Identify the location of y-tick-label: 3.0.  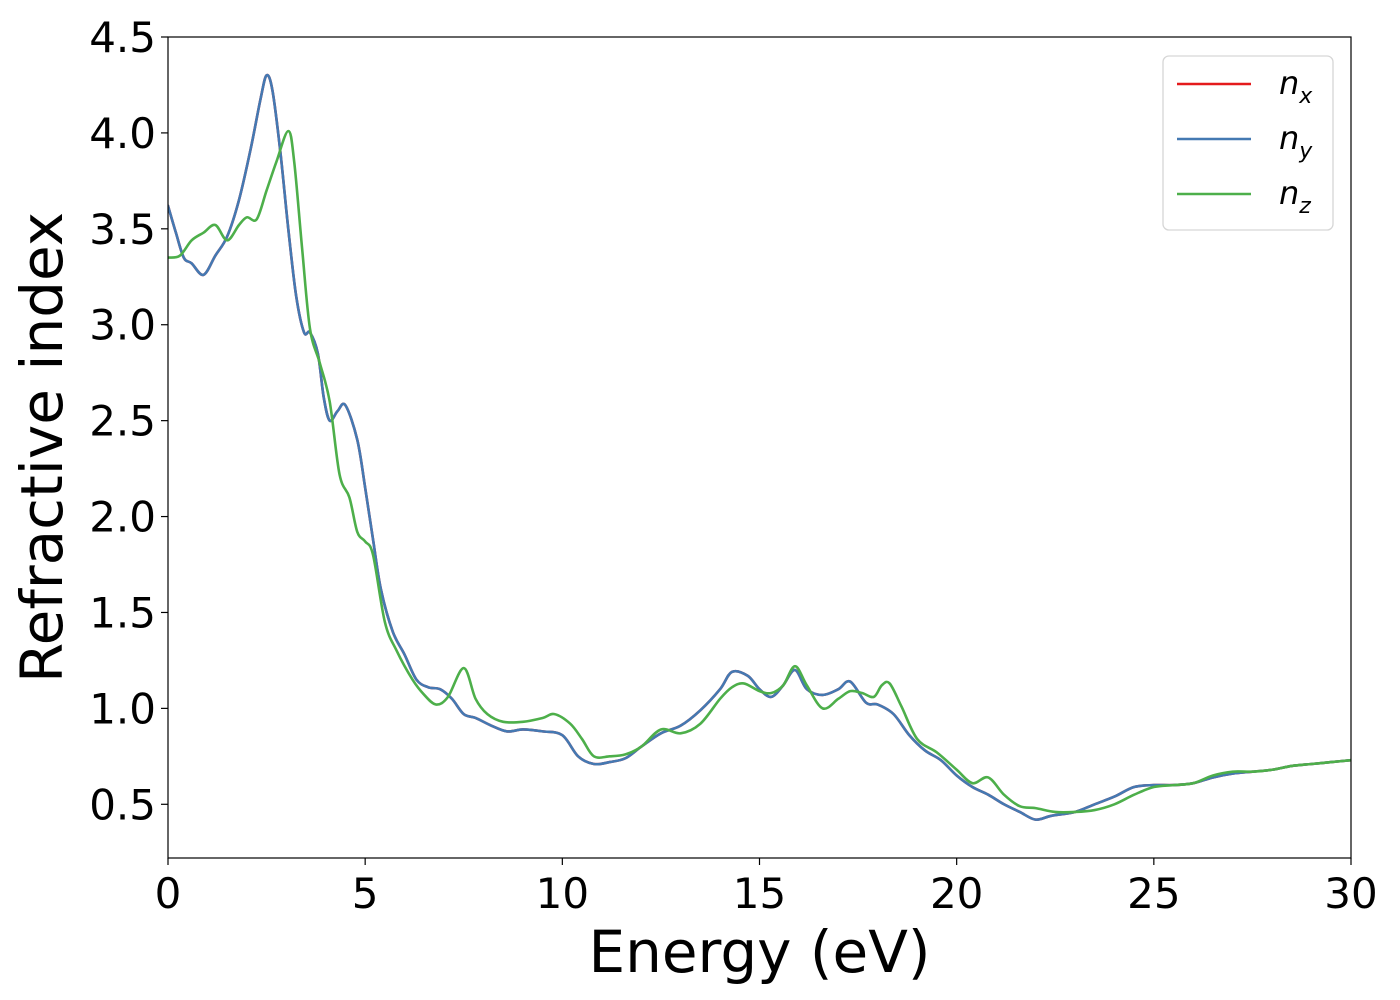
(122, 325).